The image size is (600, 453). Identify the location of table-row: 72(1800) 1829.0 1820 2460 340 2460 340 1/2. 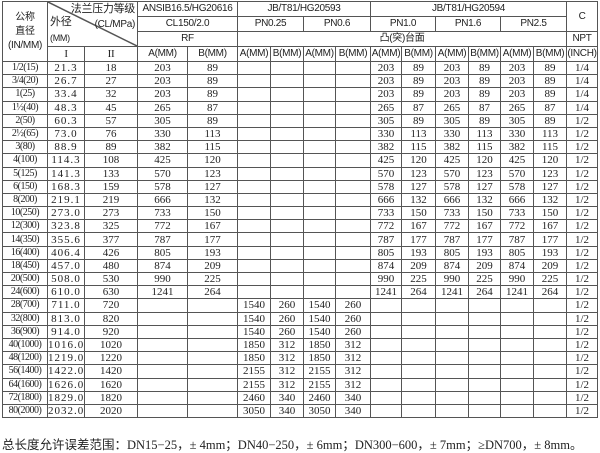
(300, 397).